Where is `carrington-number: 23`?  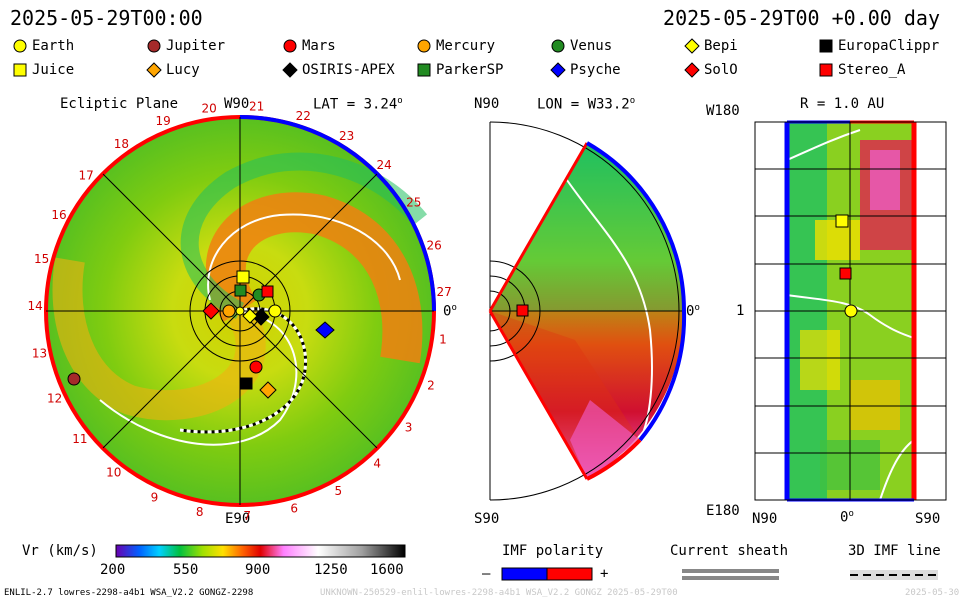 carrington-number: 23 is located at coordinates (346, 136).